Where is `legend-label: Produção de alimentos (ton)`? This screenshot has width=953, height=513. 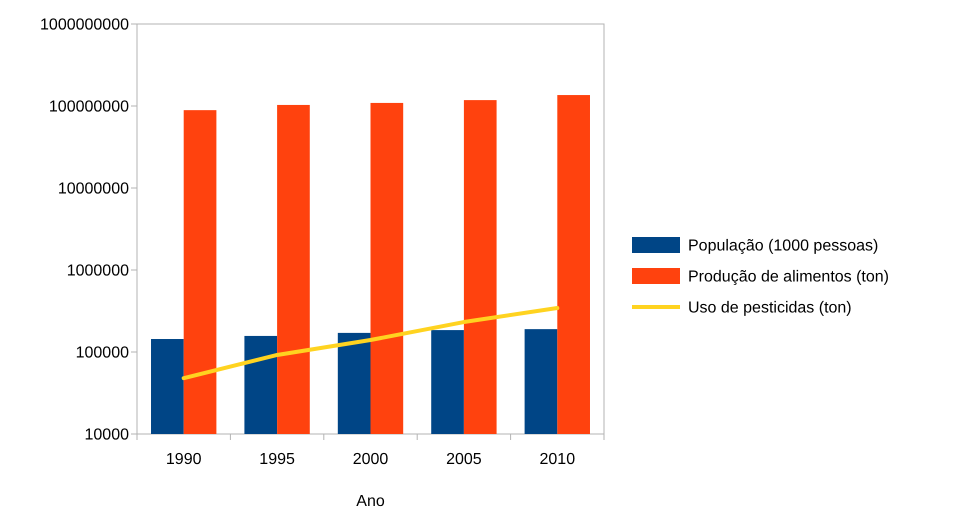 legend-label: Produção de alimentos (ton) is located at coordinates (788, 277).